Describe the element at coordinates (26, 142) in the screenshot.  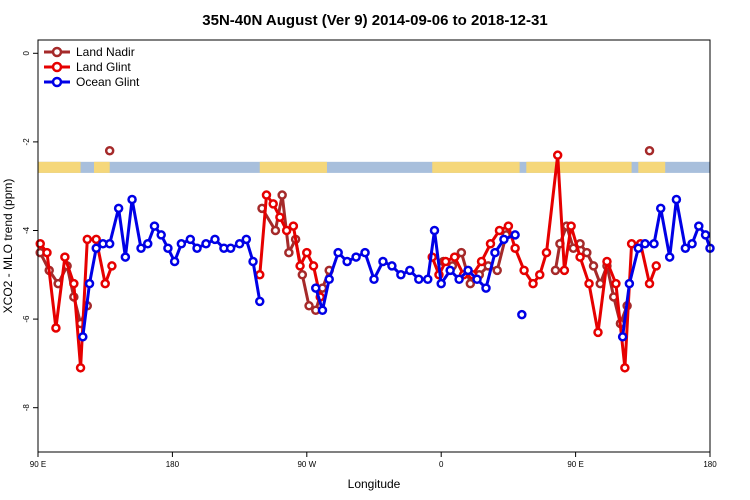
I see `y-tick-label: -2` at that location.